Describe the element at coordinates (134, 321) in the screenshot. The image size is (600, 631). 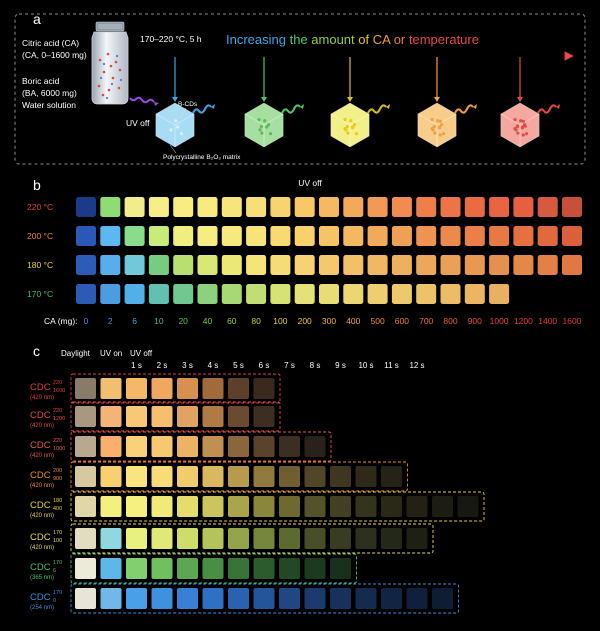
I see `ca-tick-label: 6` at that location.